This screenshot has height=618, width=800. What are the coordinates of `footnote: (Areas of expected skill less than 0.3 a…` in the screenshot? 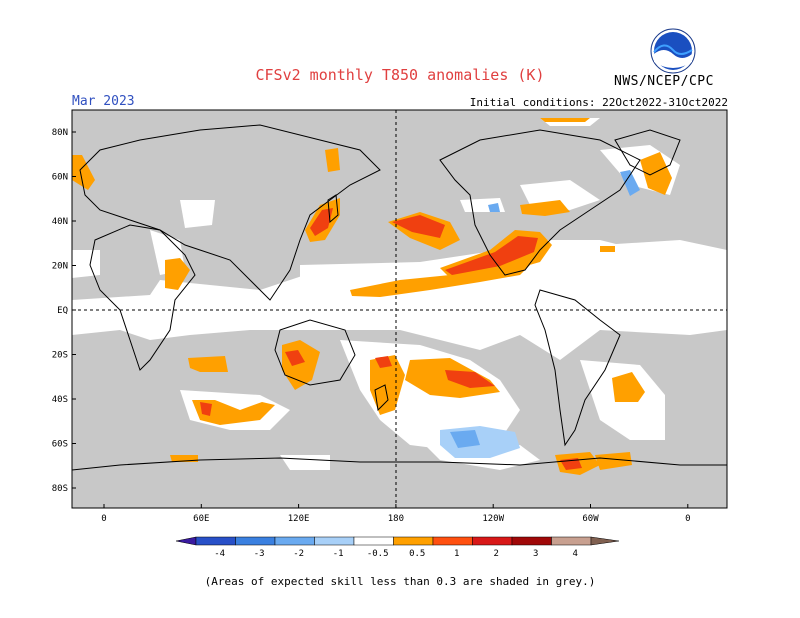 It's located at (400, 581).